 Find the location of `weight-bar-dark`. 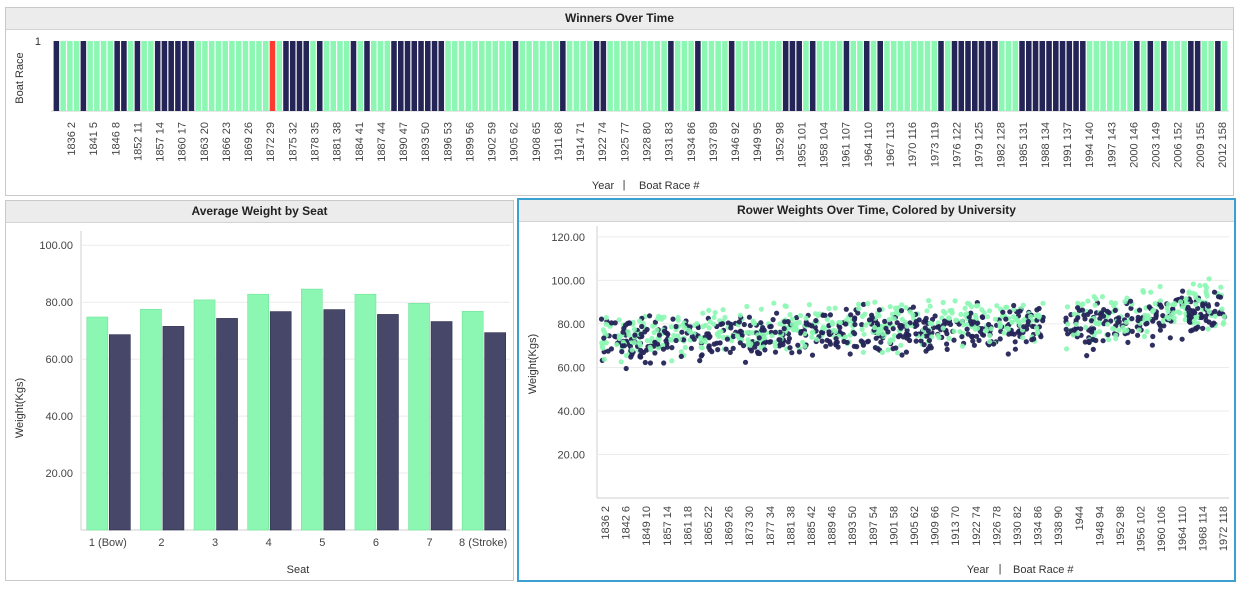

weight-bar-dark is located at coordinates (495, 431).